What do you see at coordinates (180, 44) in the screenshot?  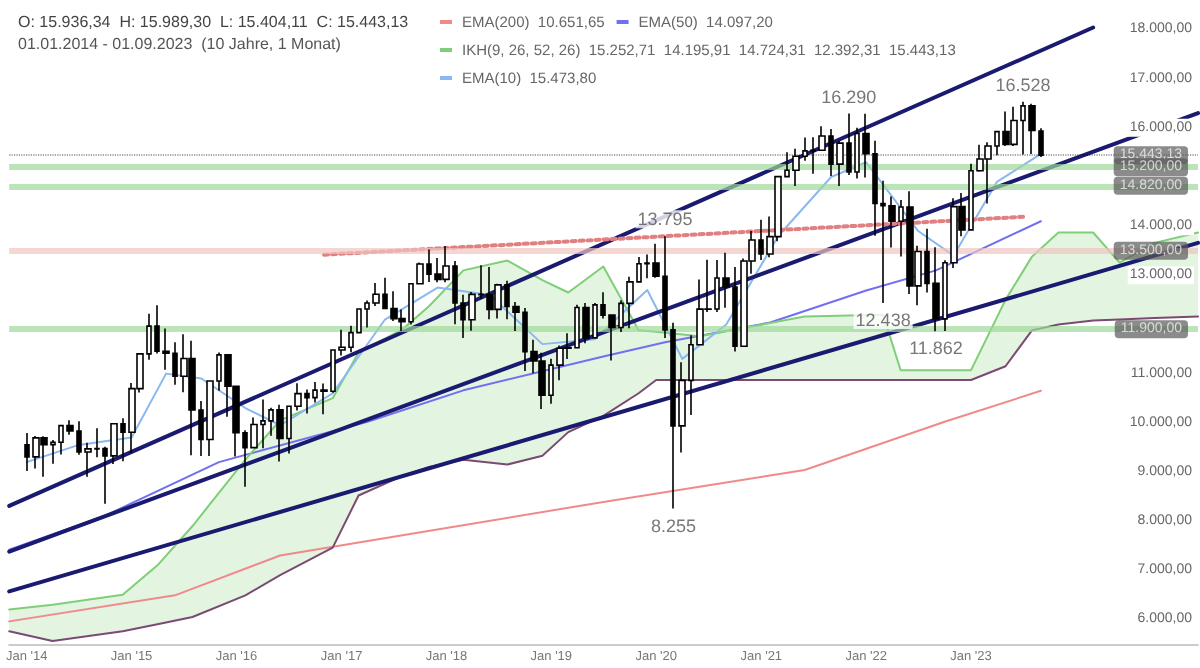 I see `text: 01.01.2014 - 01.09.2023 (10 Jahre, 1 Monat)` at bounding box center [180, 44].